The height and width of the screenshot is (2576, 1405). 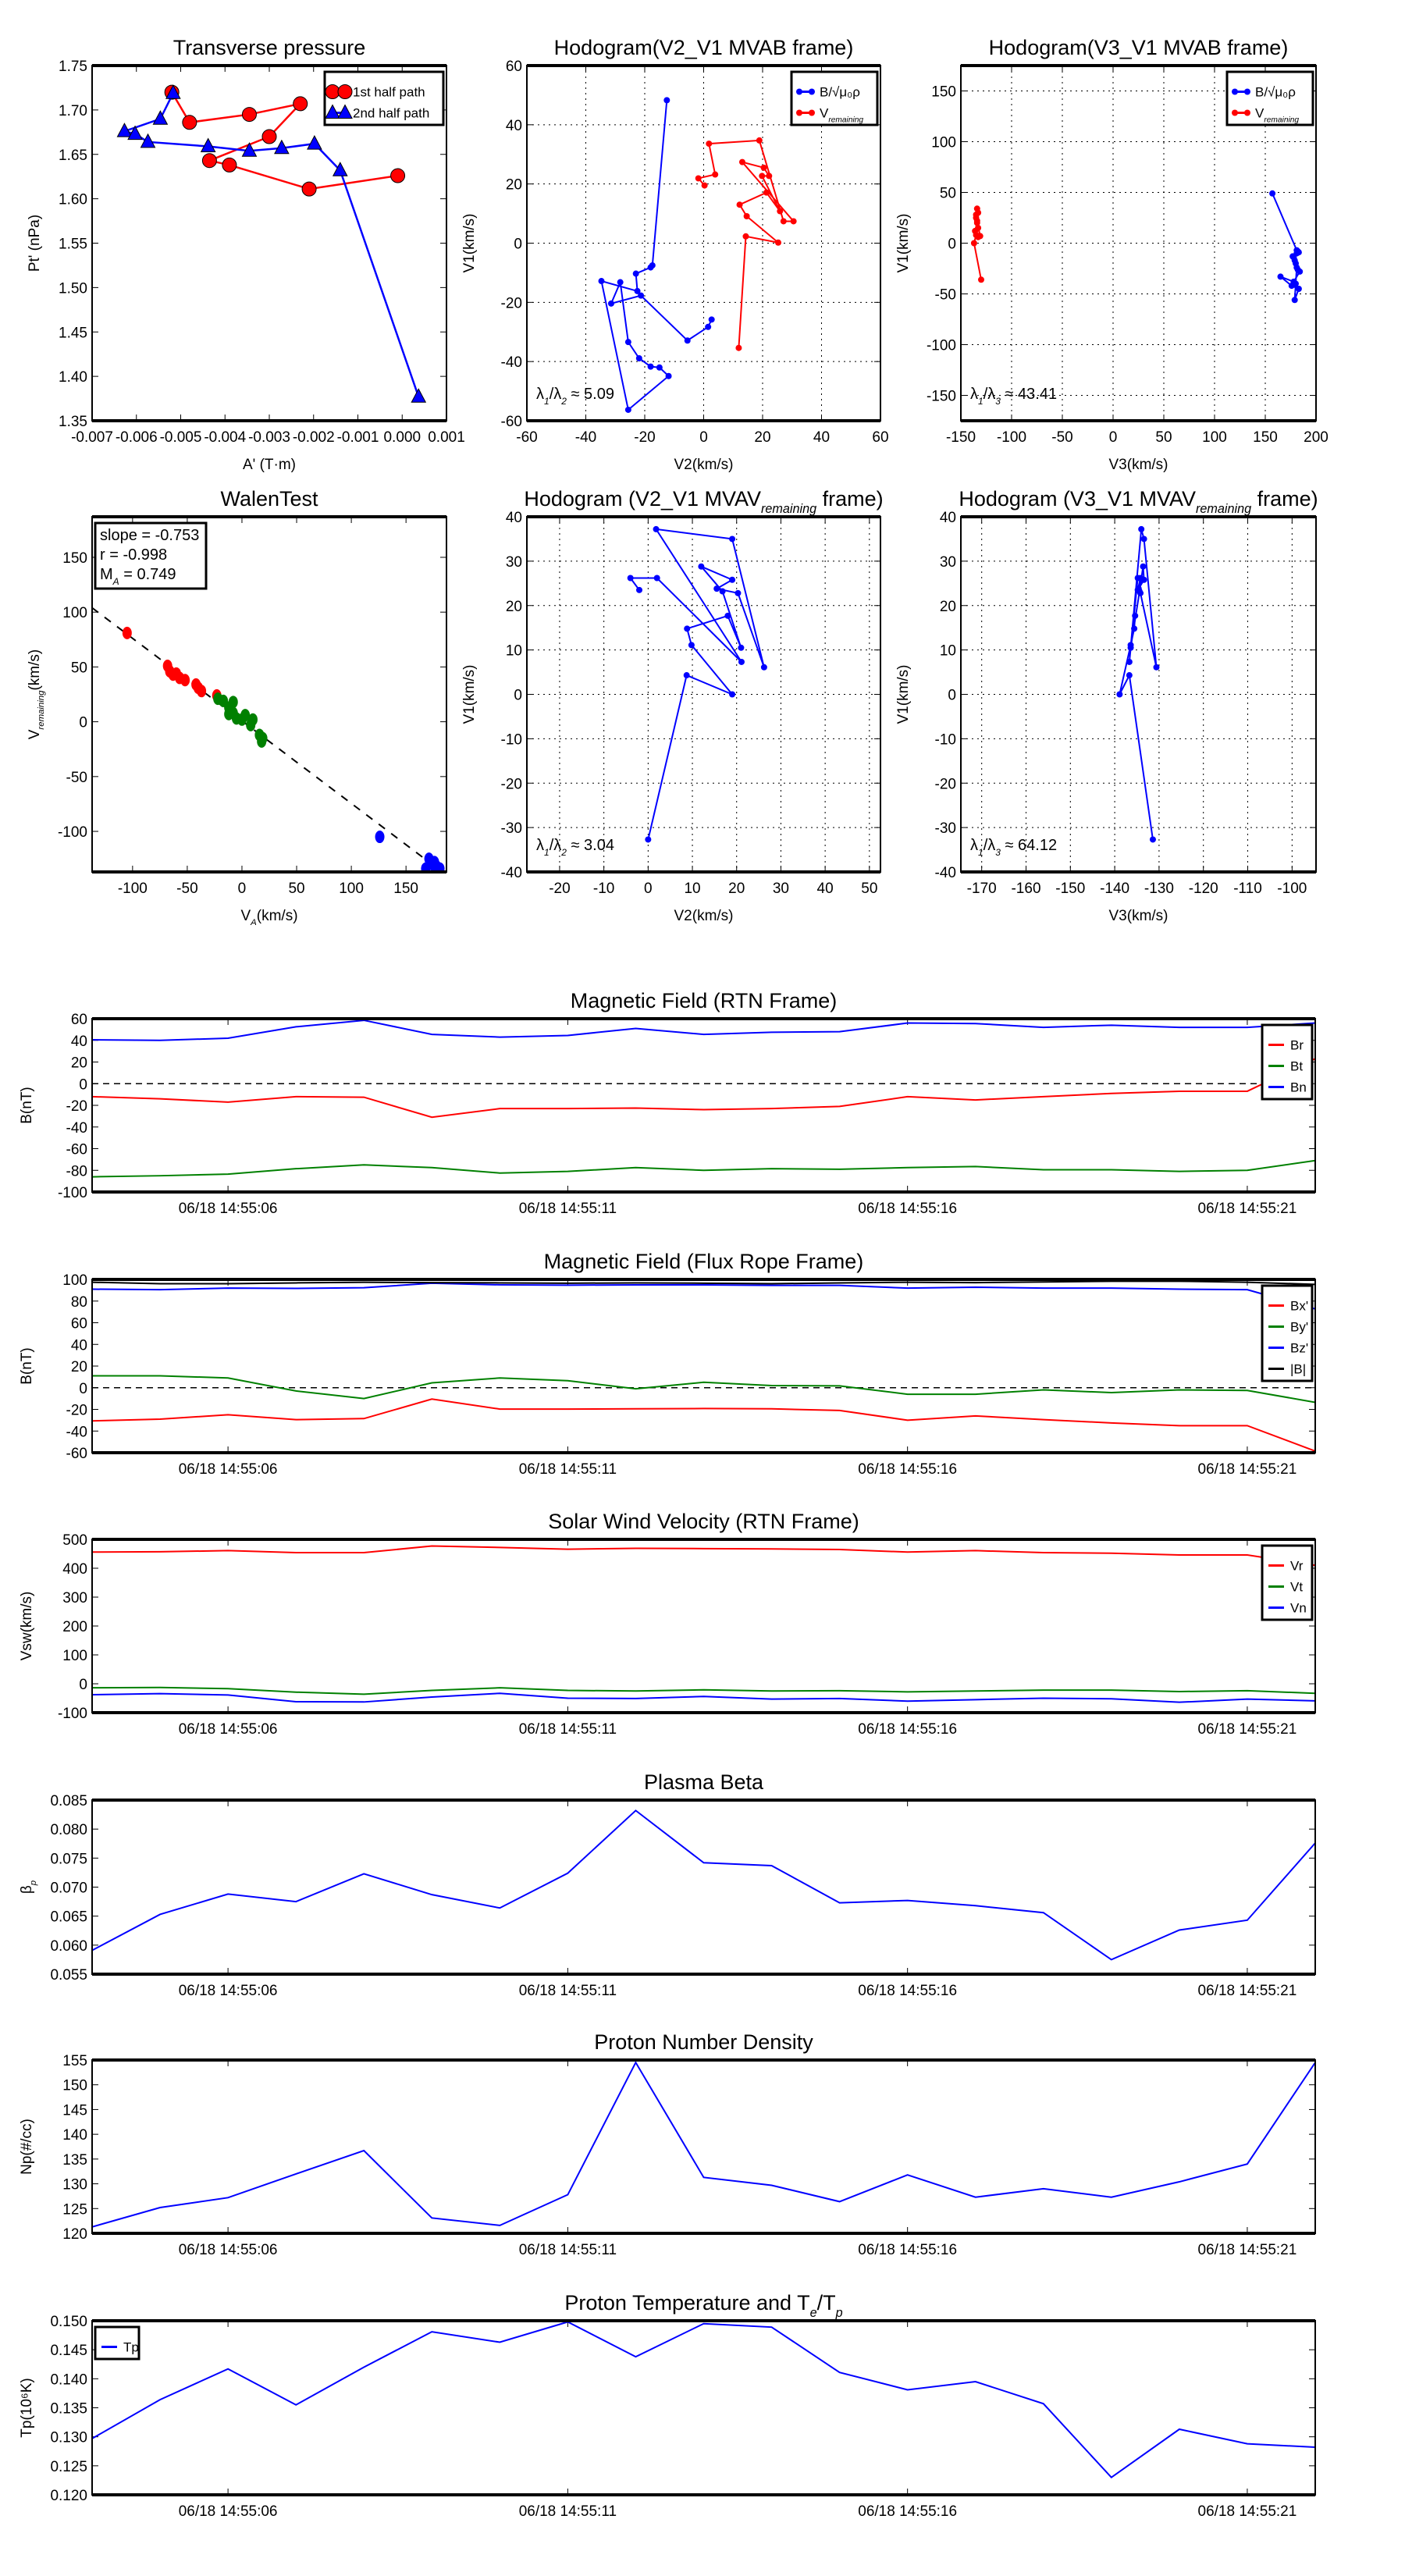 I want to click on y-tick-label: -80, so click(x=76, y=1171).